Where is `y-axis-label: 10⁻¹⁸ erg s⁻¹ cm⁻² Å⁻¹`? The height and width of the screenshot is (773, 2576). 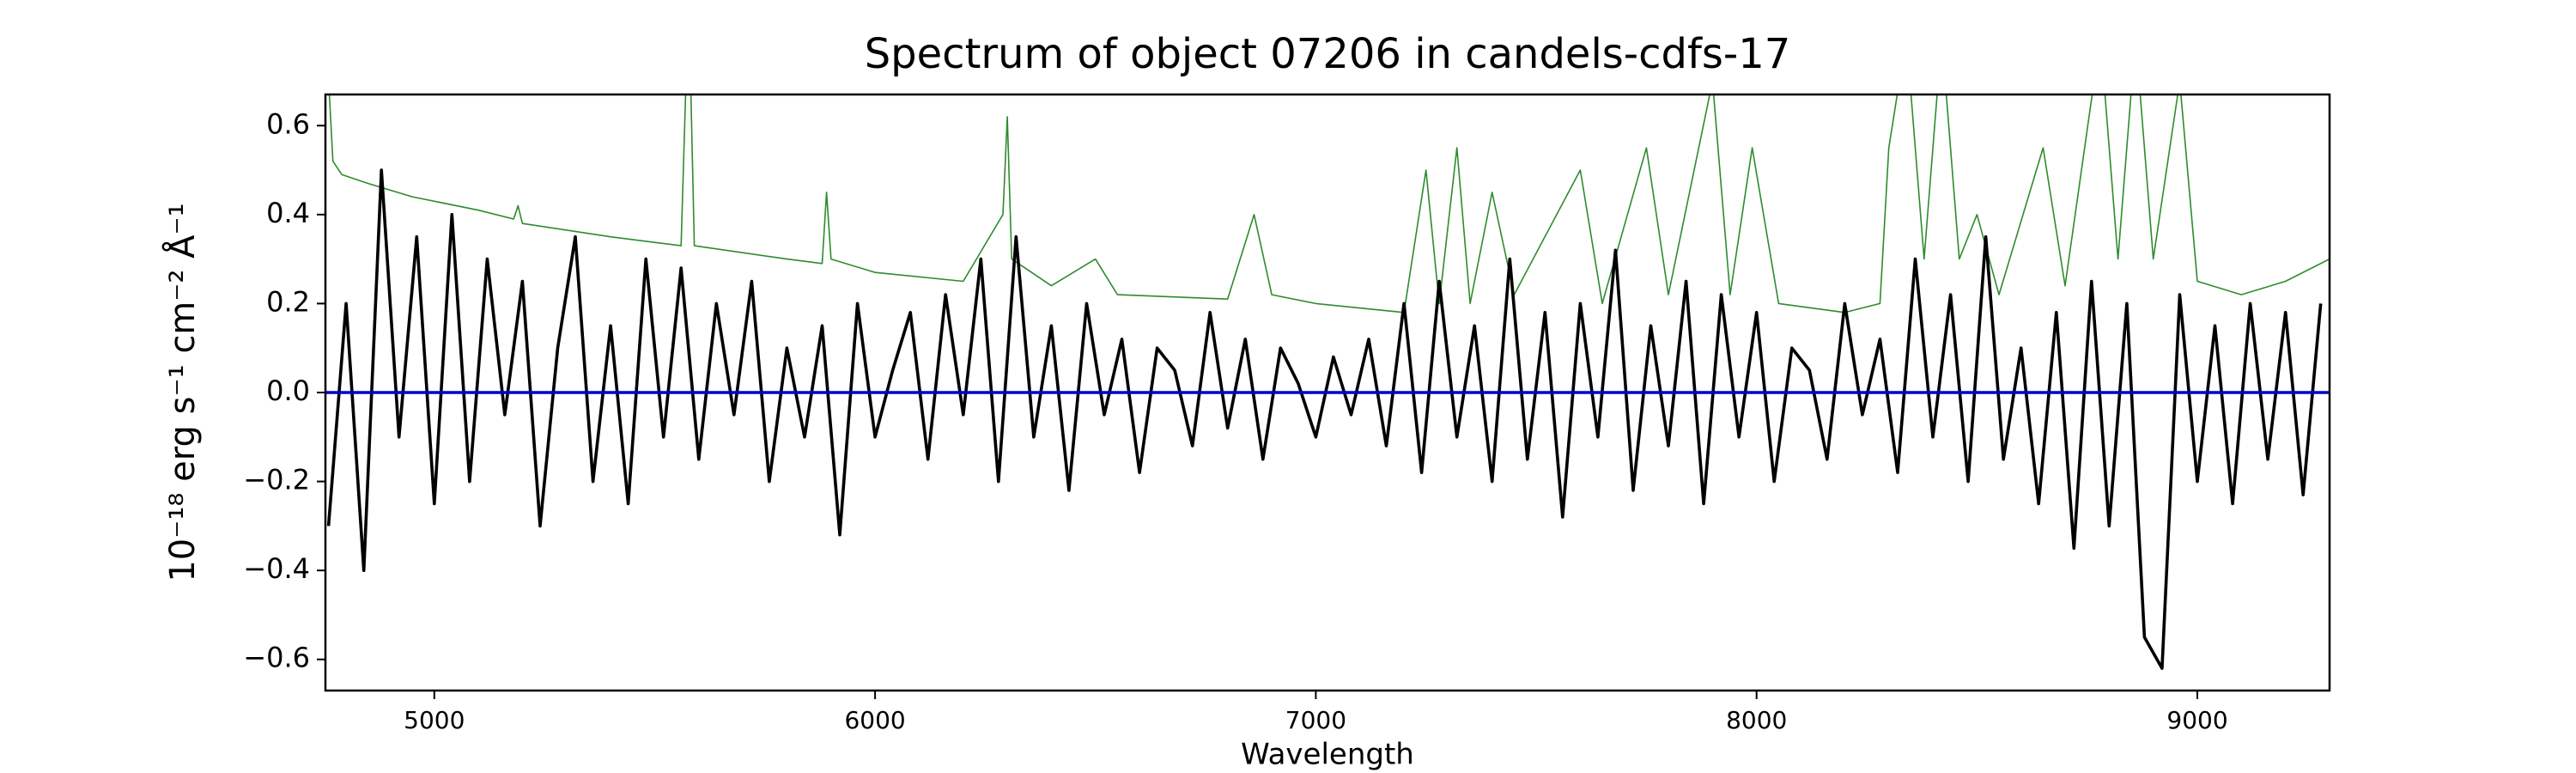 y-axis-label: 10⁻¹⁸ erg s⁻¹ cm⁻² Å⁻¹ is located at coordinates (182, 392).